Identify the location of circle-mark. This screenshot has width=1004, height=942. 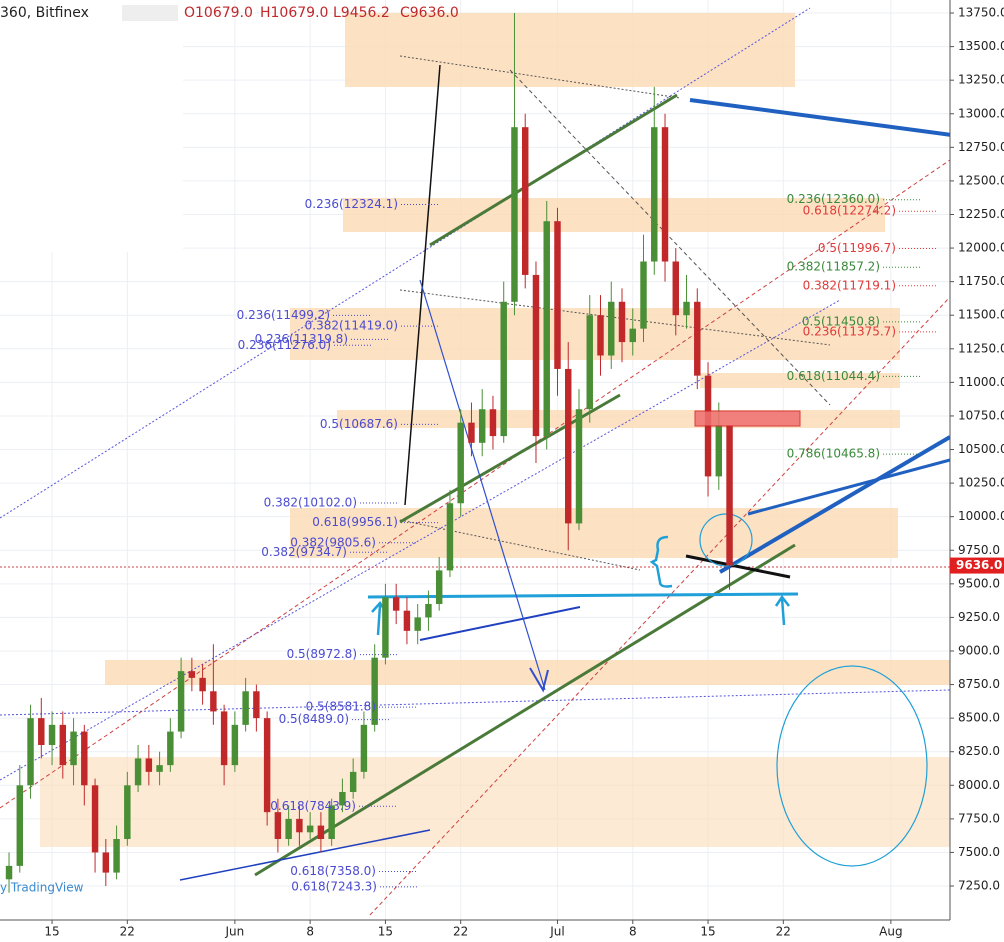
(726, 540).